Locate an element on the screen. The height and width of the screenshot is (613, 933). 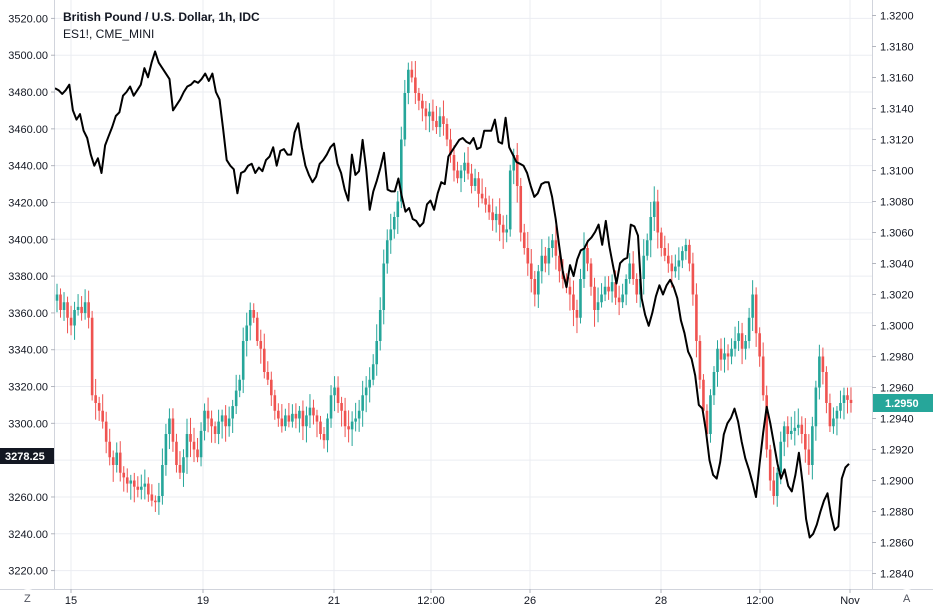
left-price-badge-text: 3278.25 is located at coordinates (25, 457).